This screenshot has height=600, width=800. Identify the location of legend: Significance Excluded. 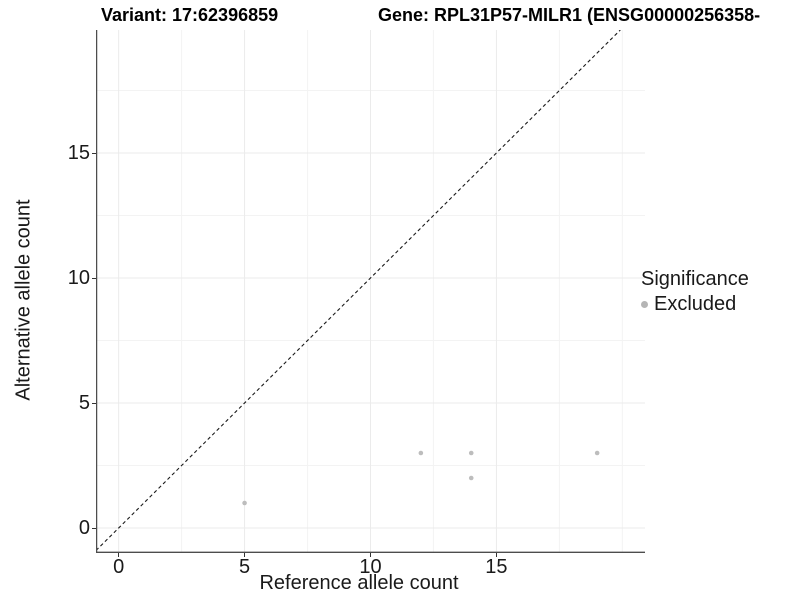
(695, 291).